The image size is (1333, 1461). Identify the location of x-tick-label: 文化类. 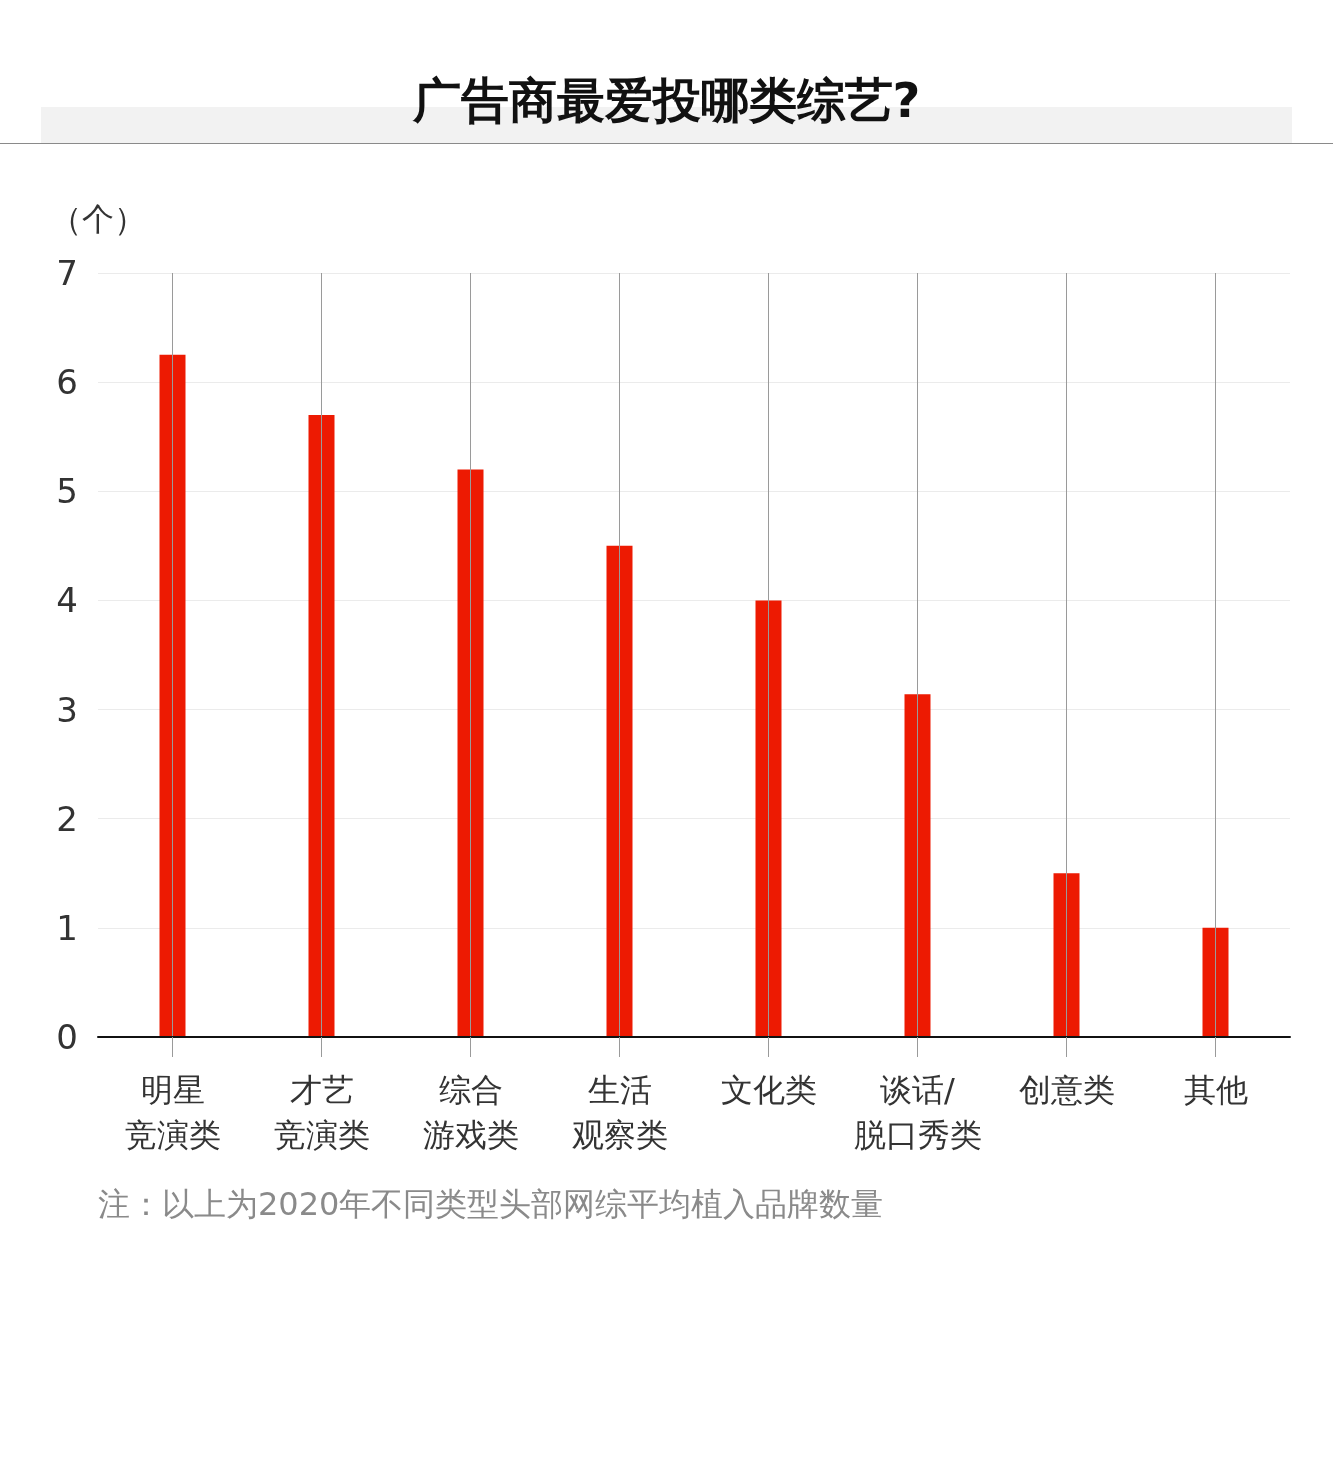
(768, 1089).